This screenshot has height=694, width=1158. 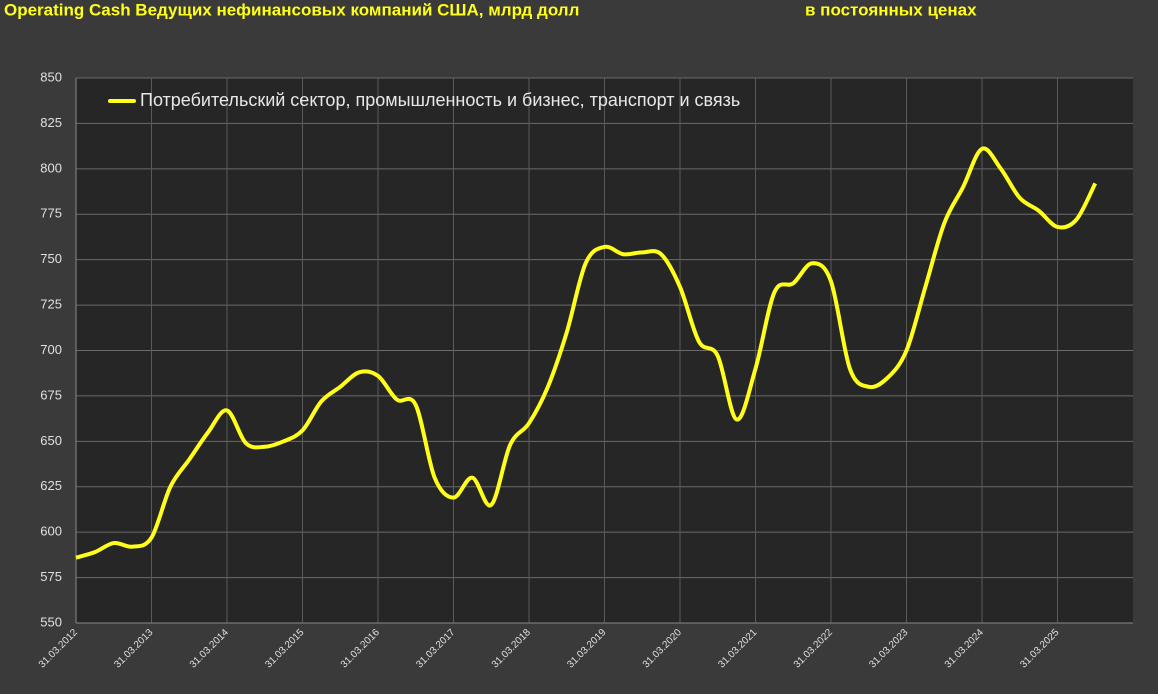 What do you see at coordinates (51, 349) in the screenshot?
I see `y-tick-label: 700` at bounding box center [51, 349].